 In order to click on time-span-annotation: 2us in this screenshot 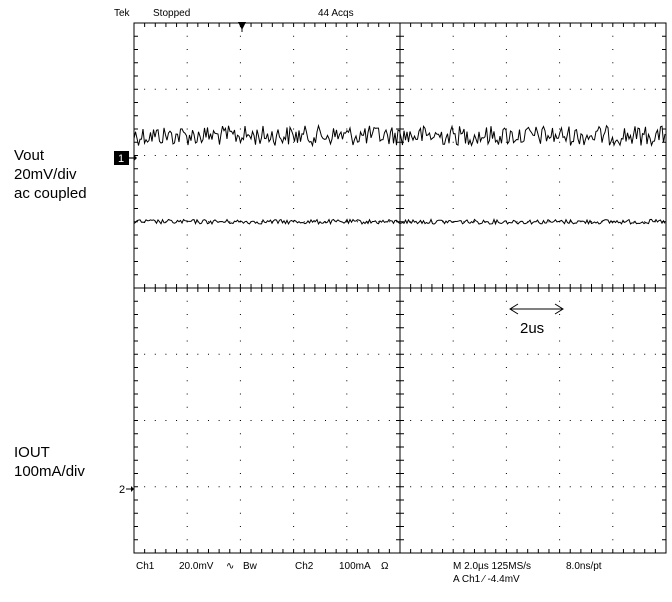, I will do `click(536, 320)`.